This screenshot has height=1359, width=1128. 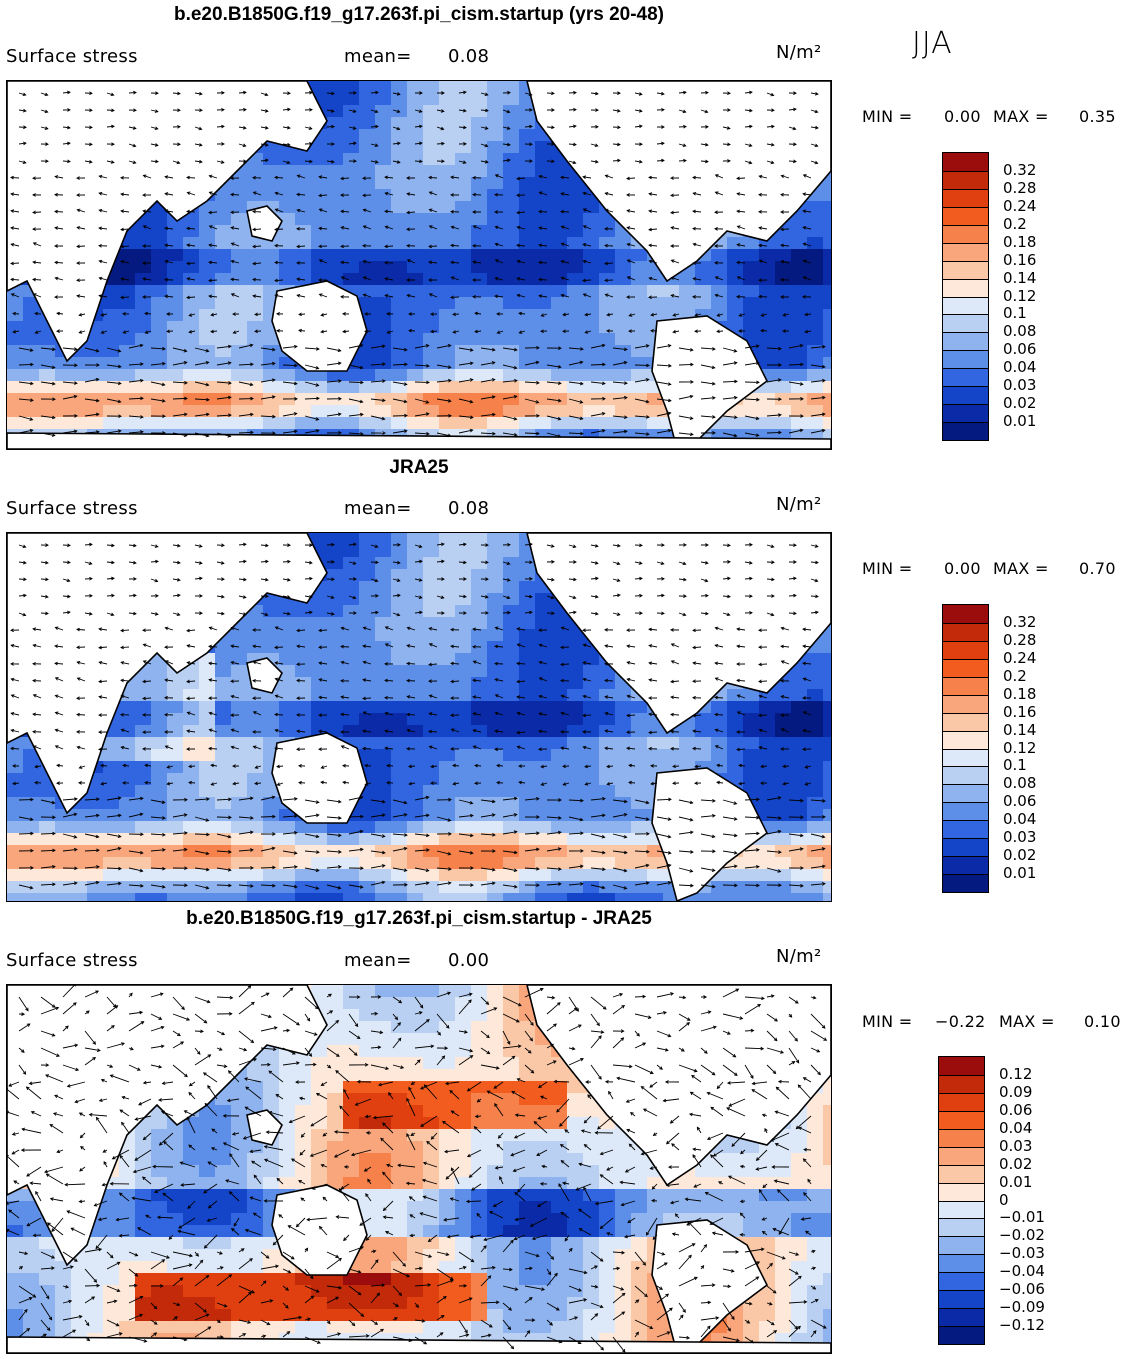 What do you see at coordinates (378, 56) in the screenshot?
I see `panel-1-mean-label: mean=` at bounding box center [378, 56].